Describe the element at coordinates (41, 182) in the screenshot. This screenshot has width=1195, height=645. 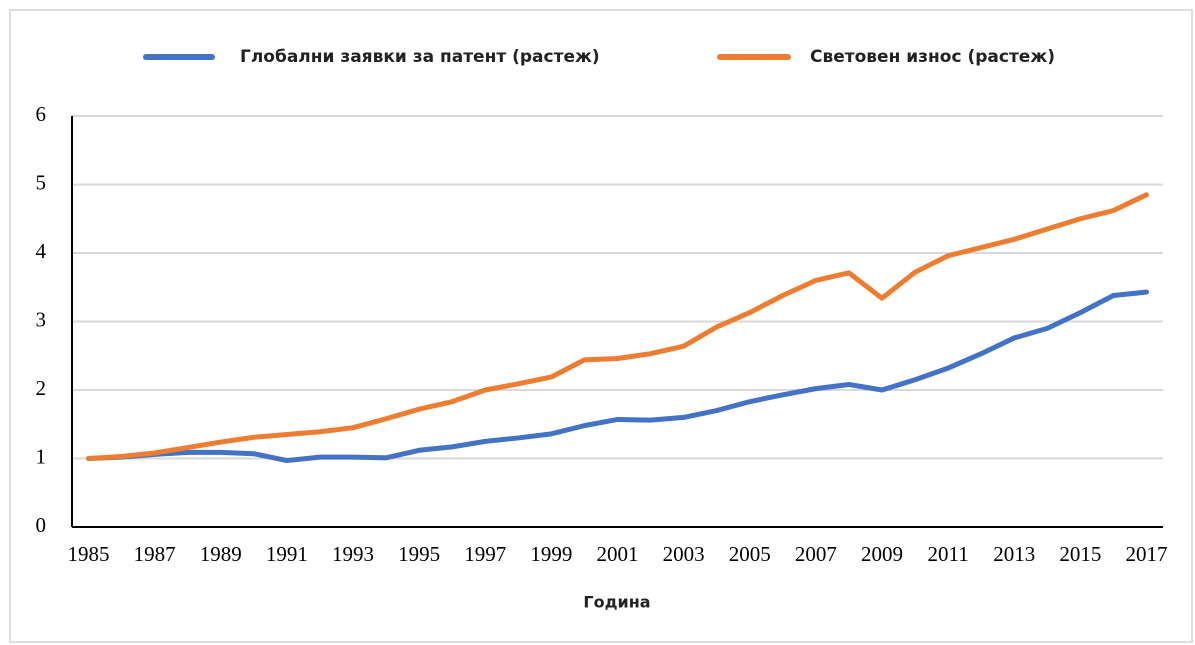
I see `y-tick-label: 5` at that location.